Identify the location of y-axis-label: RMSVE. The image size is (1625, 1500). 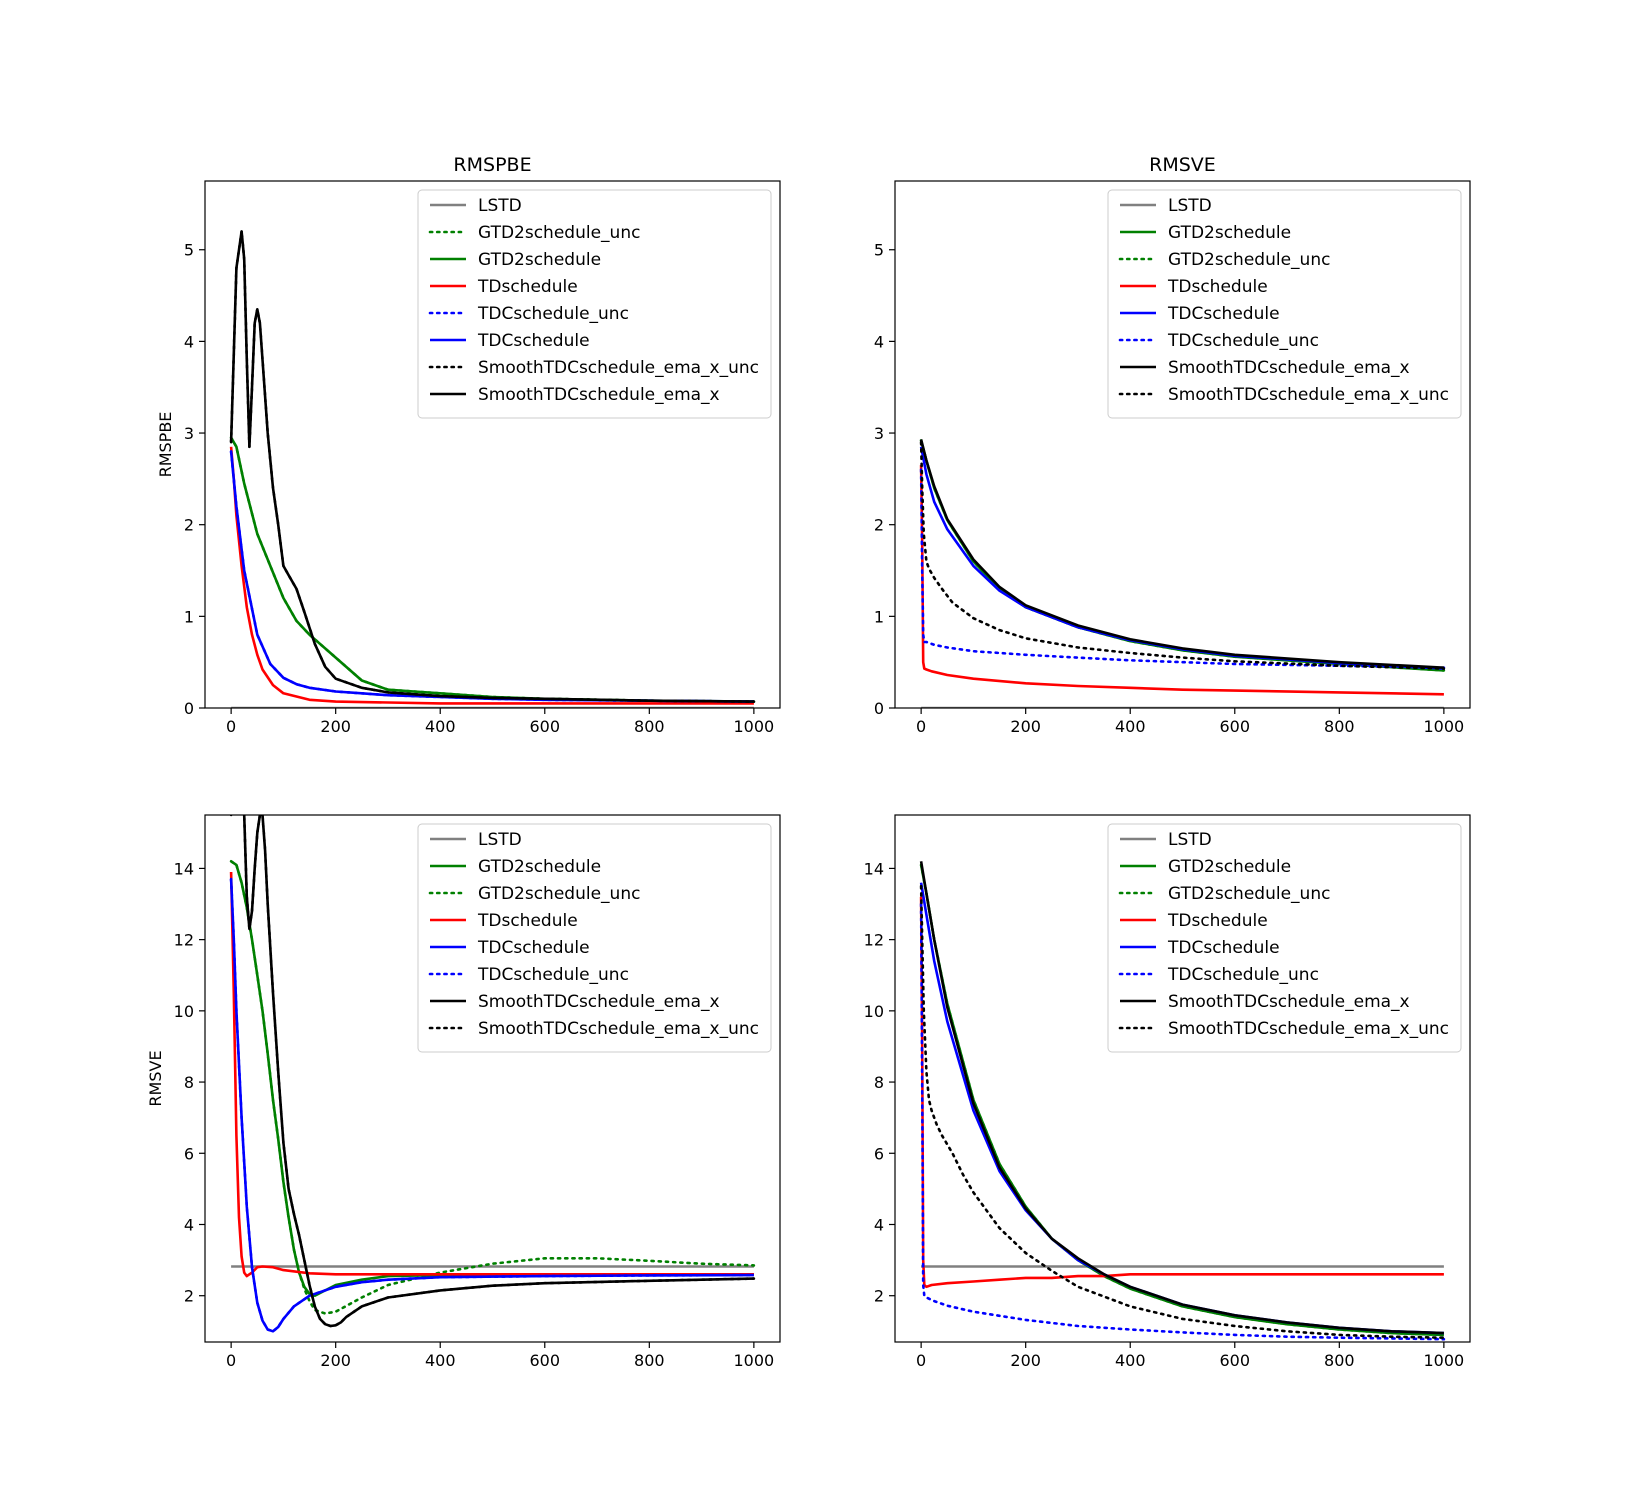
(155, 1078).